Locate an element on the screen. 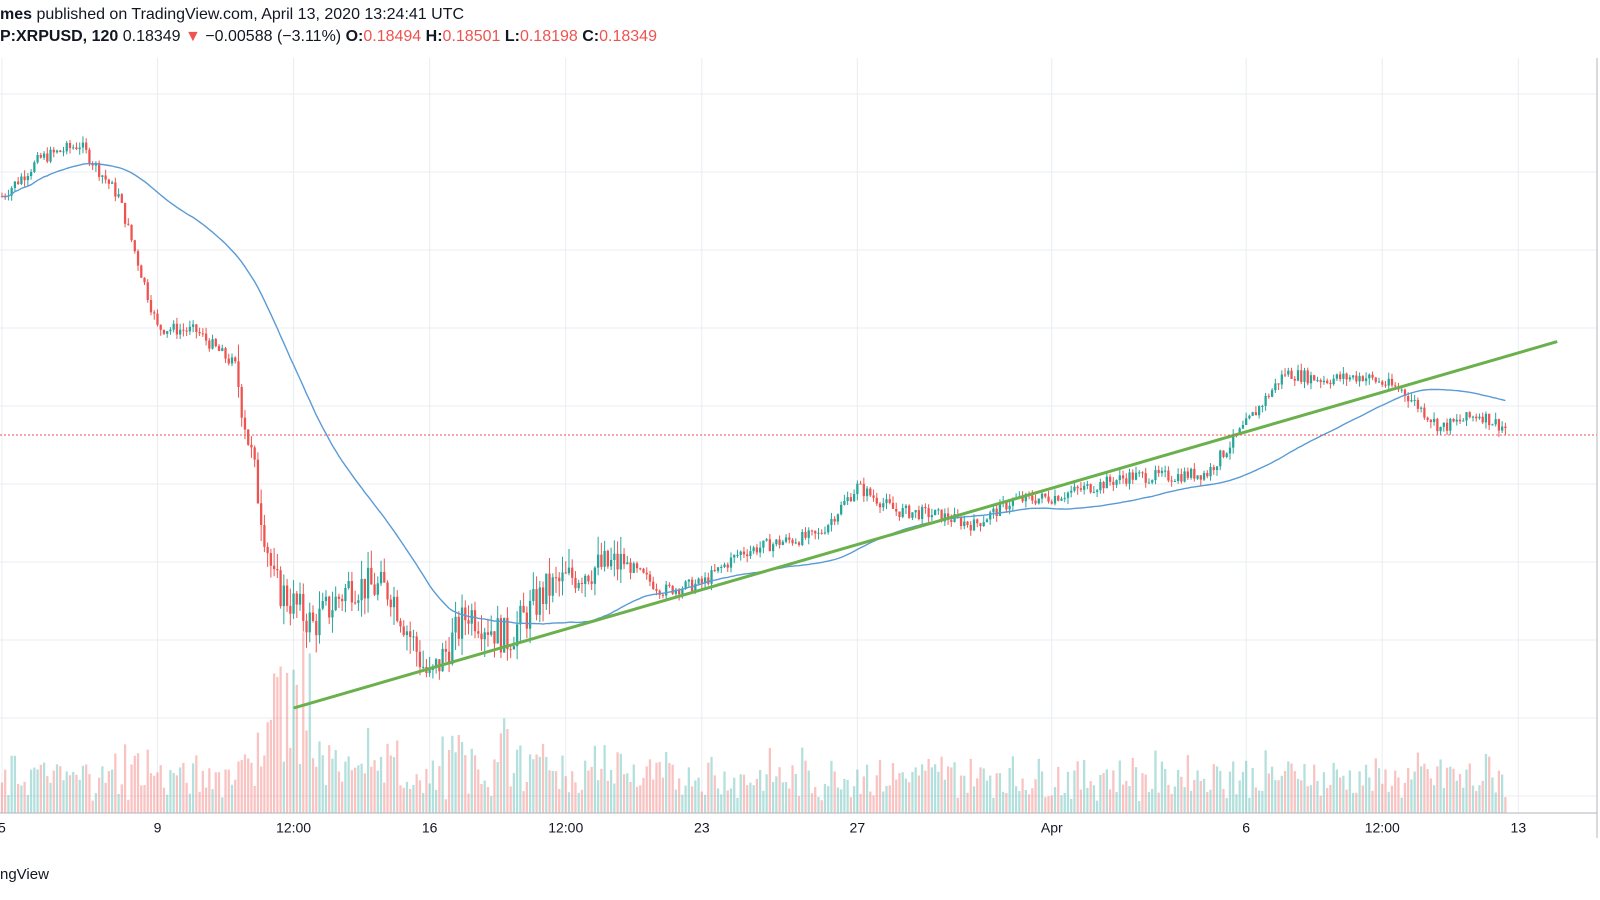 The width and height of the screenshot is (1600, 900). author-name: mes is located at coordinates (16, 14).